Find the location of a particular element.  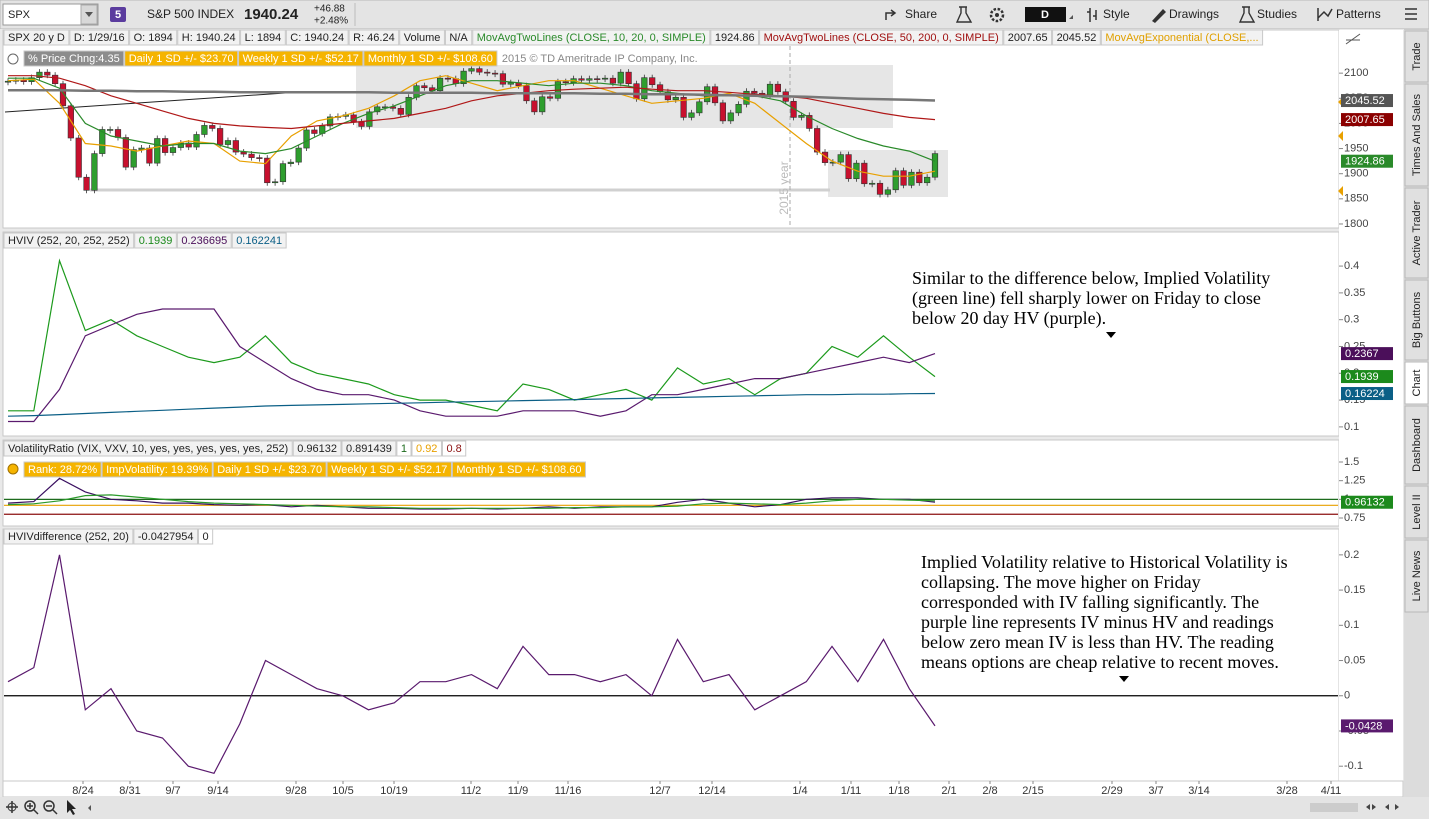

studies-flask-button is located at coordinates (964, 14).